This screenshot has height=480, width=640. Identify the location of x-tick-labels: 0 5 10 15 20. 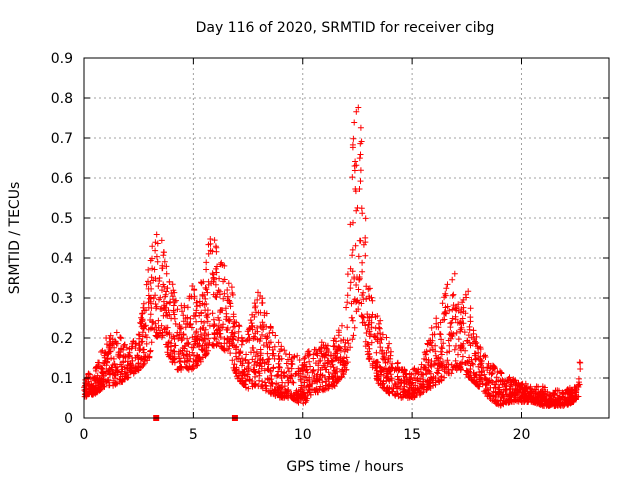
(305, 435).